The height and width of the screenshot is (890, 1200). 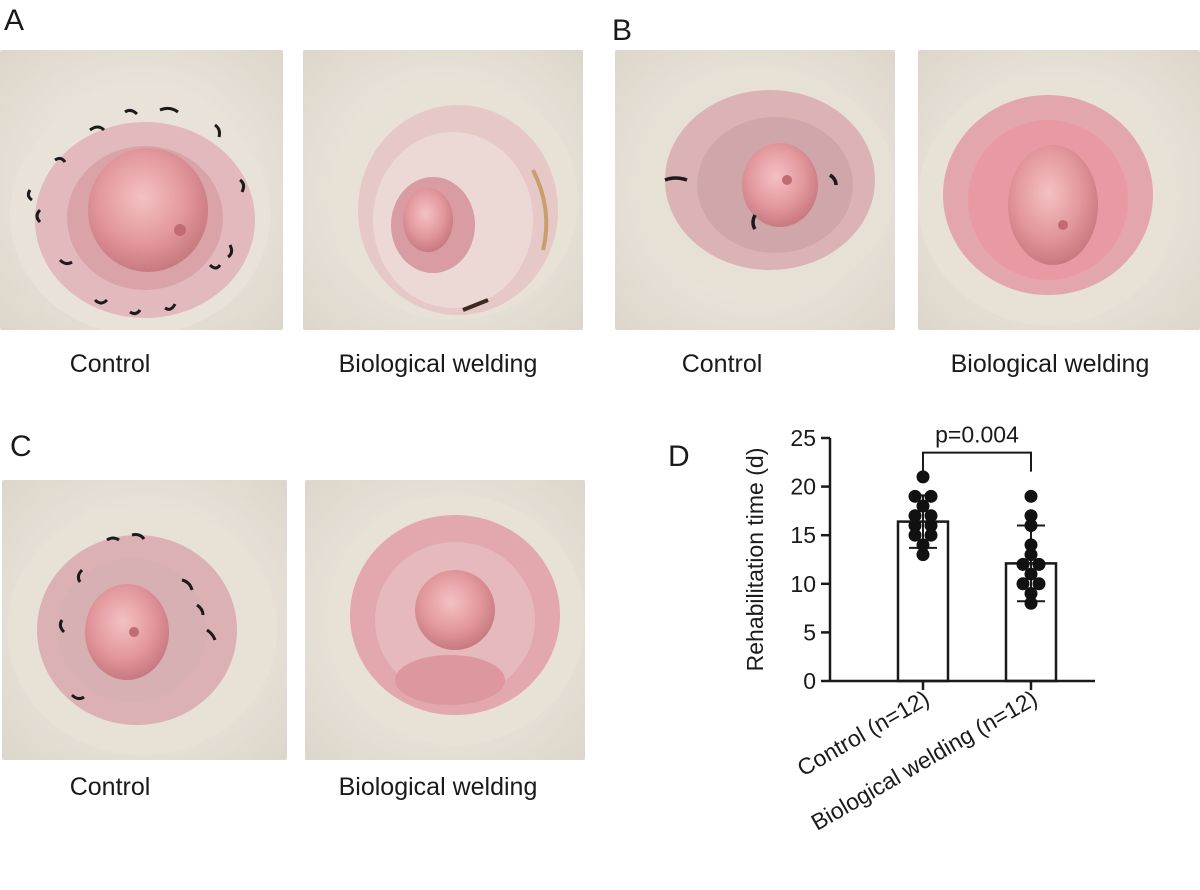 I want to click on y-tick-label: 25, so click(x=803, y=438).